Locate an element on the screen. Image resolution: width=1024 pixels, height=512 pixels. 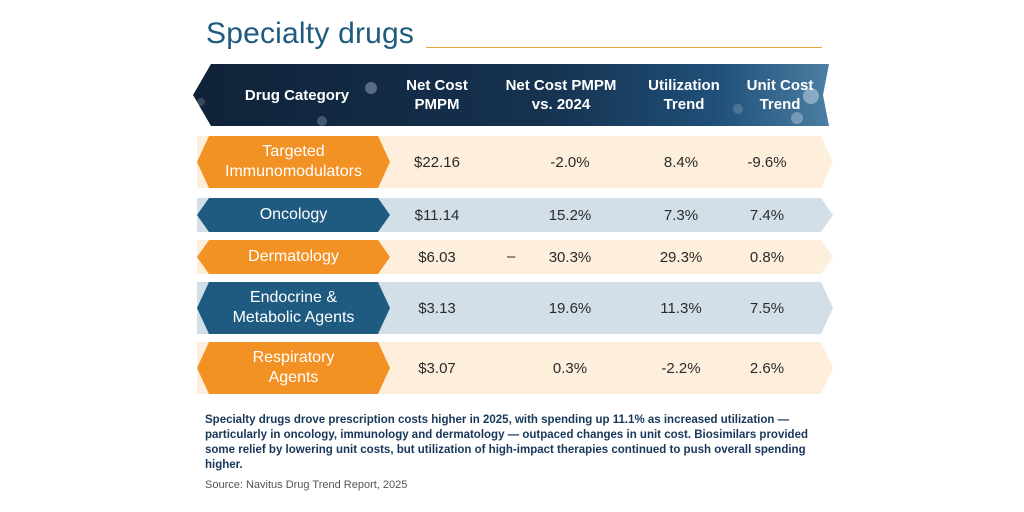
drug-category-label: Oncology is located at coordinates (293, 215).